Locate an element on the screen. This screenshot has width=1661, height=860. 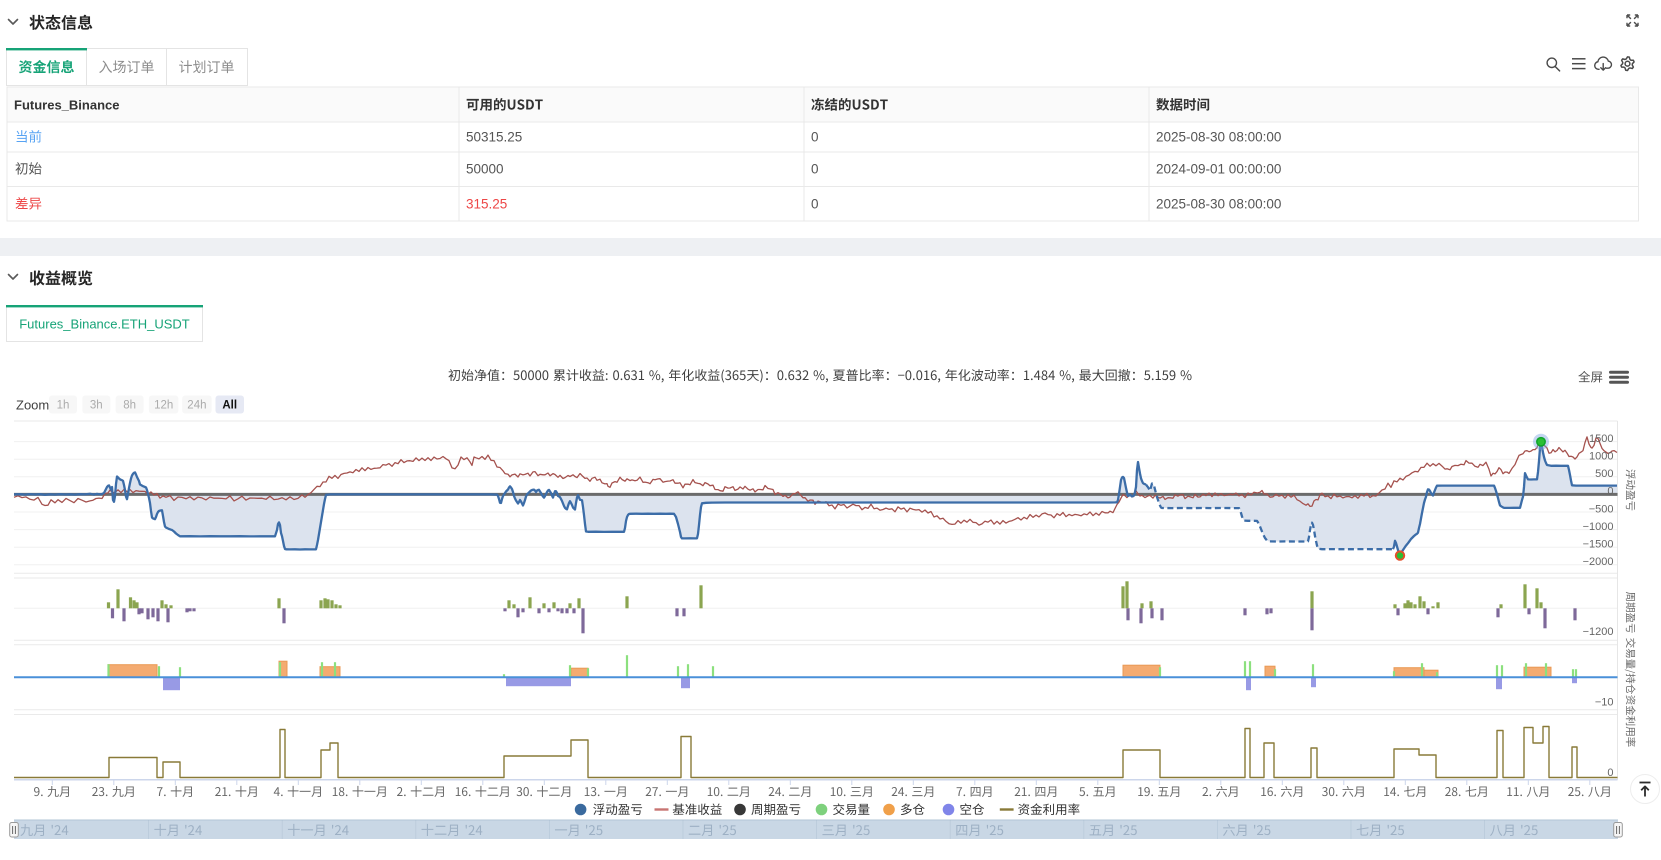
svg-text: 50000 is located at coordinates (485, 169).